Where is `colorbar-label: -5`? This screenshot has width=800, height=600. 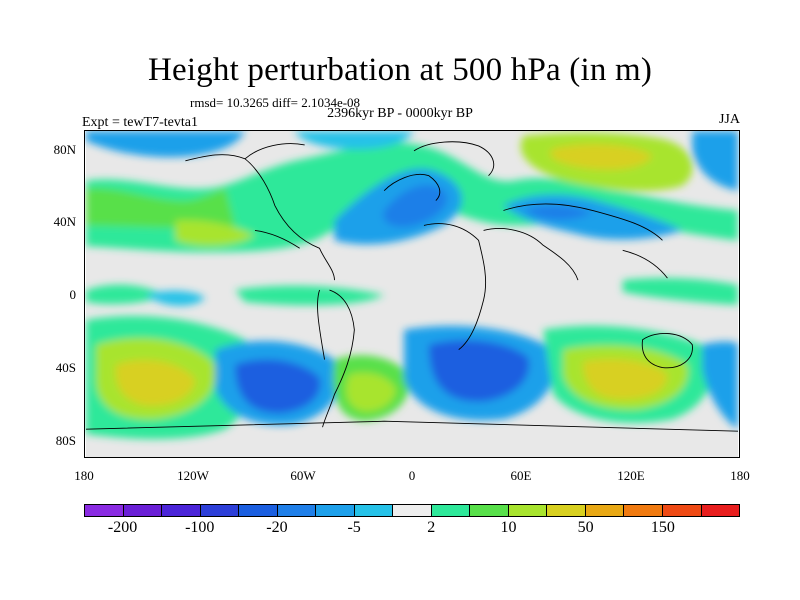 colorbar-label: -5 is located at coordinates (354, 527).